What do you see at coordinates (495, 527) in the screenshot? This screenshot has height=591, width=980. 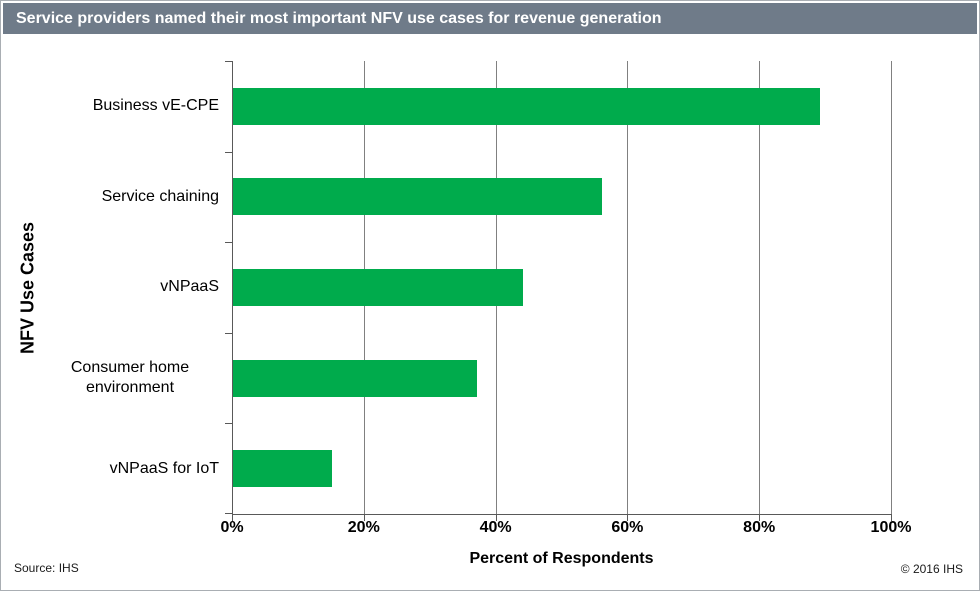 I see `x-tick-label: 40%` at bounding box center [495, 527].